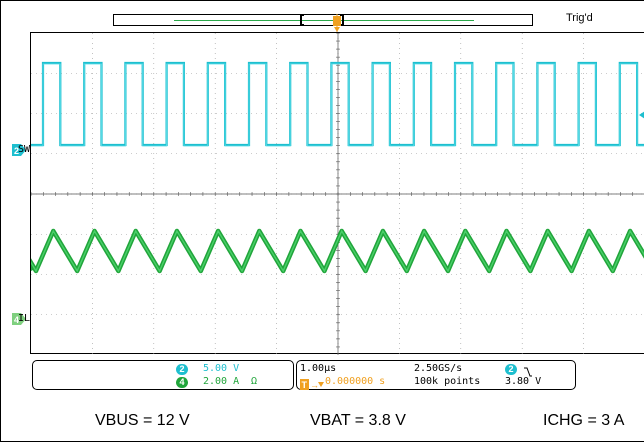 This screenshot has width=644, height=442. What do you see at coordinates (254, 381) in the screenshot?
I see `ohm-icon: Ω` at bounding box center [254, 381].